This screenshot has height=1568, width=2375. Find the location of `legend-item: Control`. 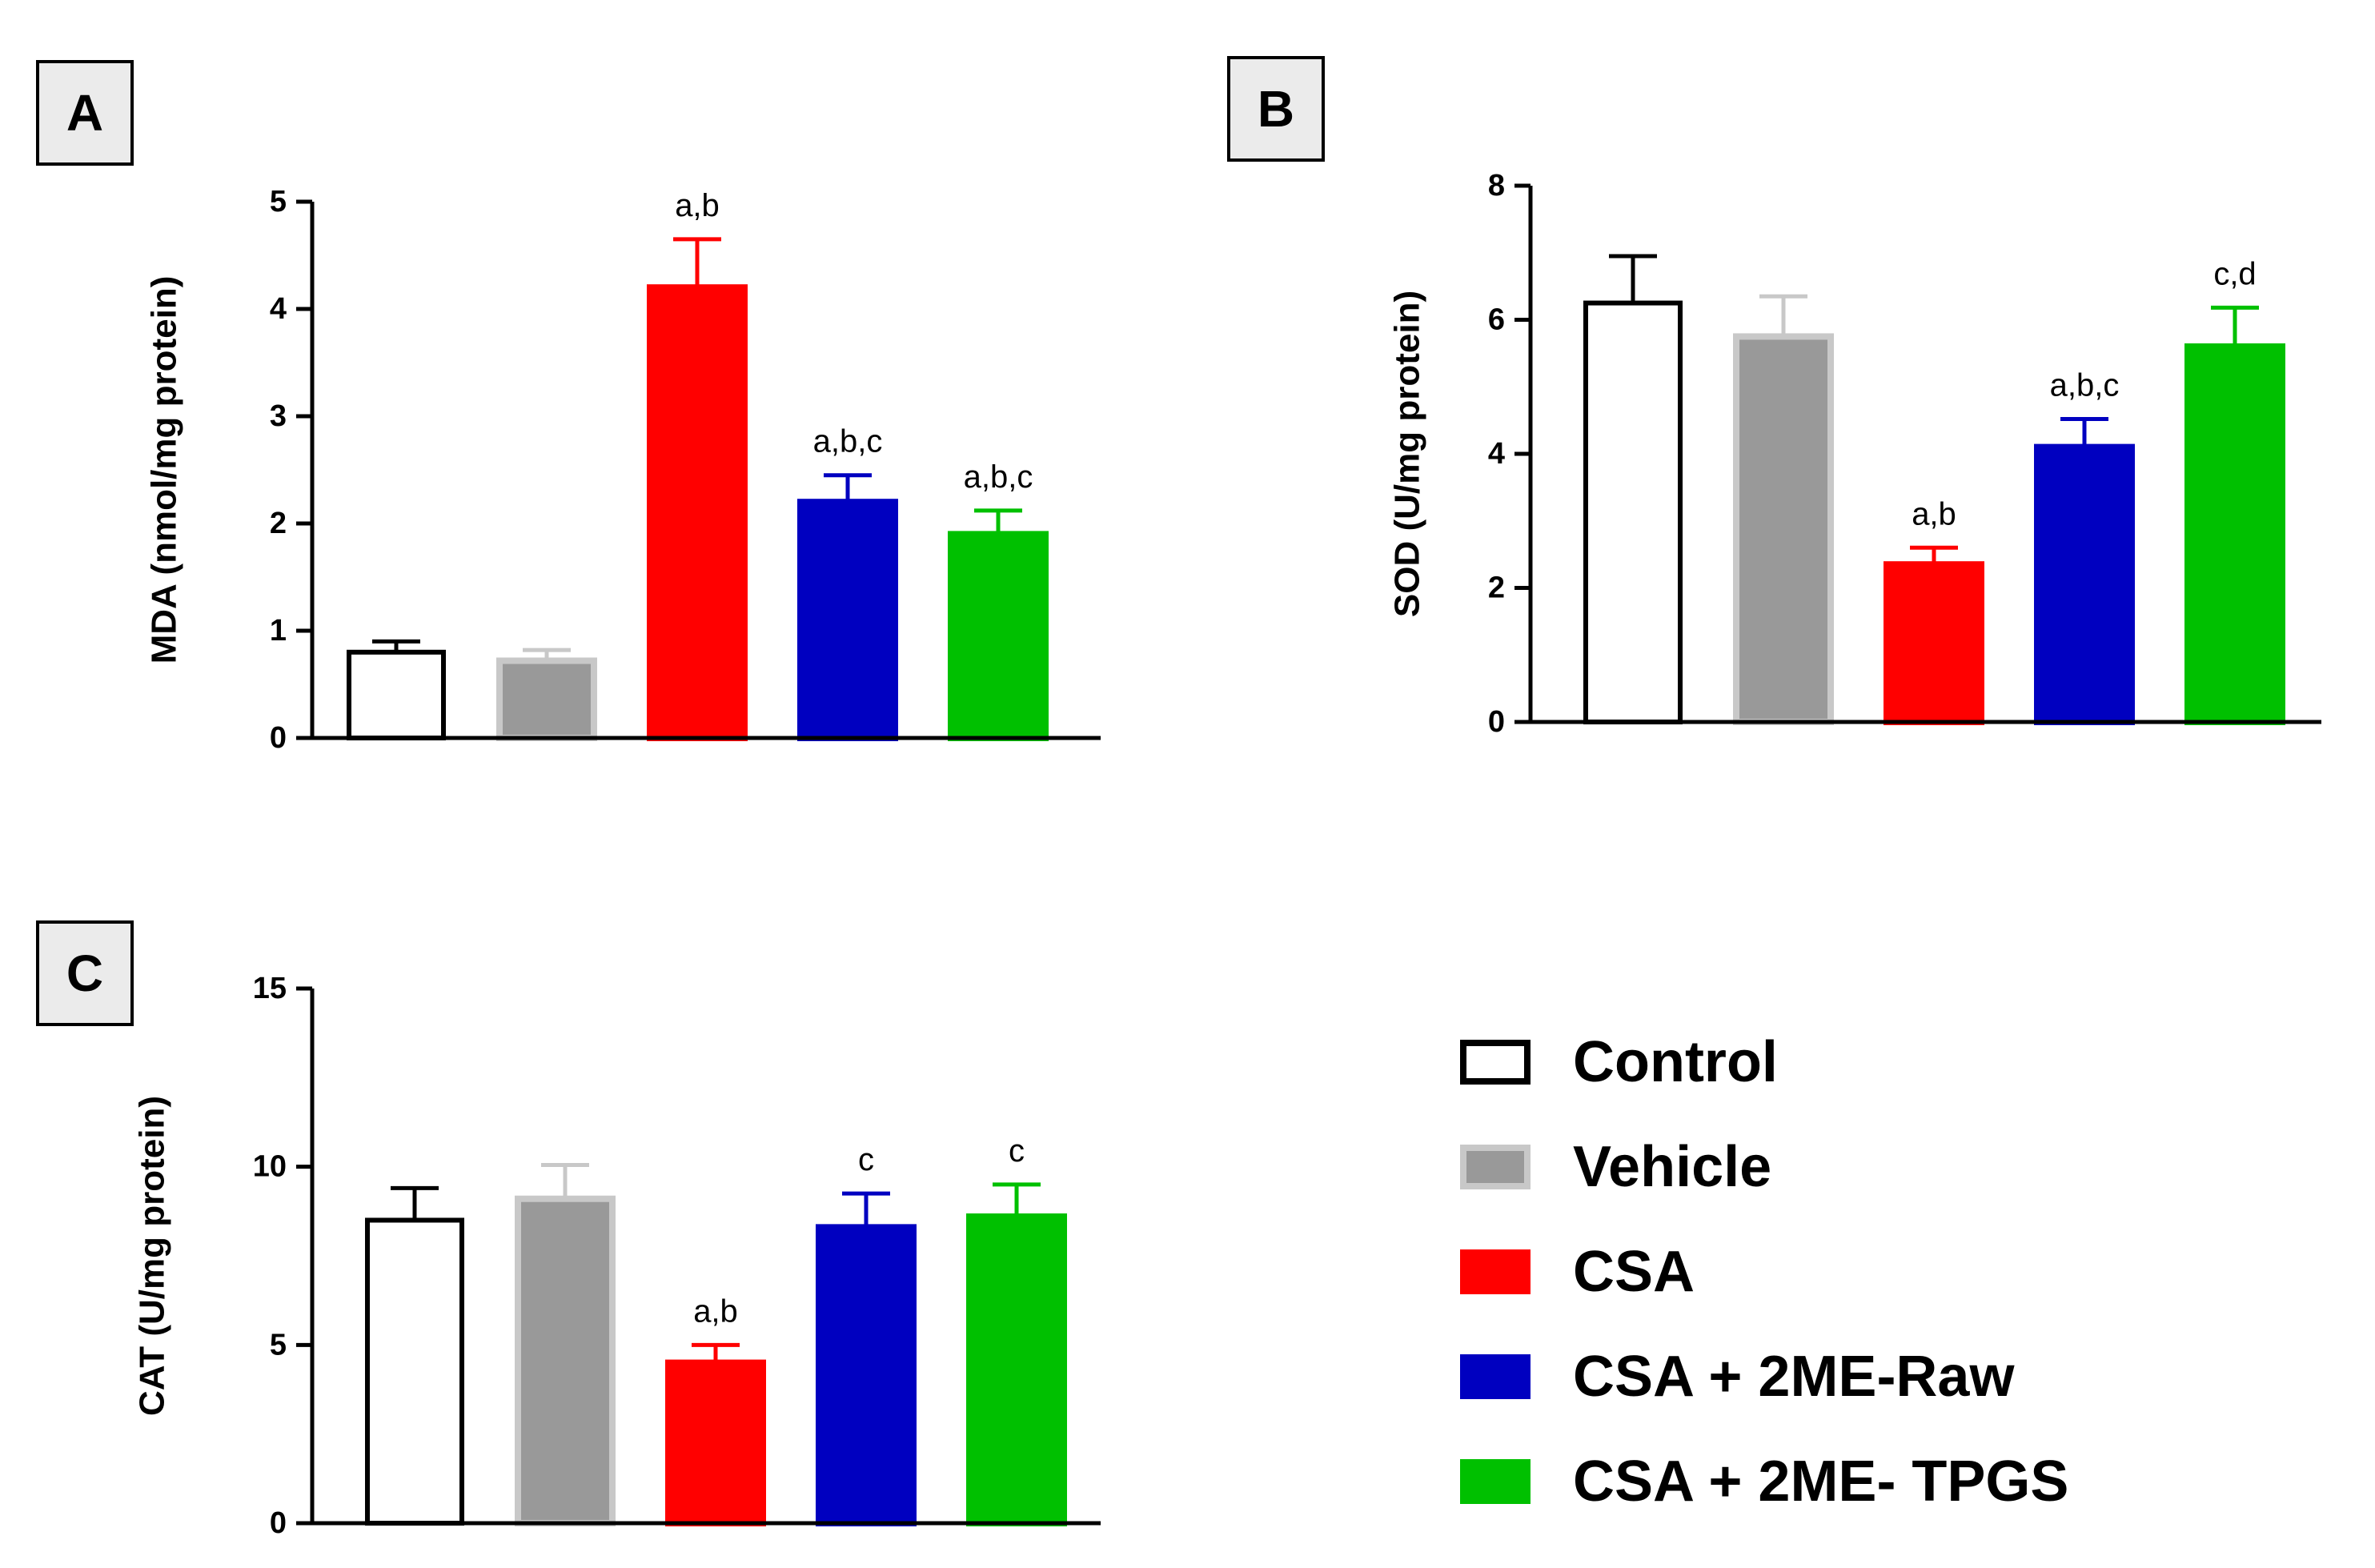

legend-item: Control is located at coordinates (1619, 1062).